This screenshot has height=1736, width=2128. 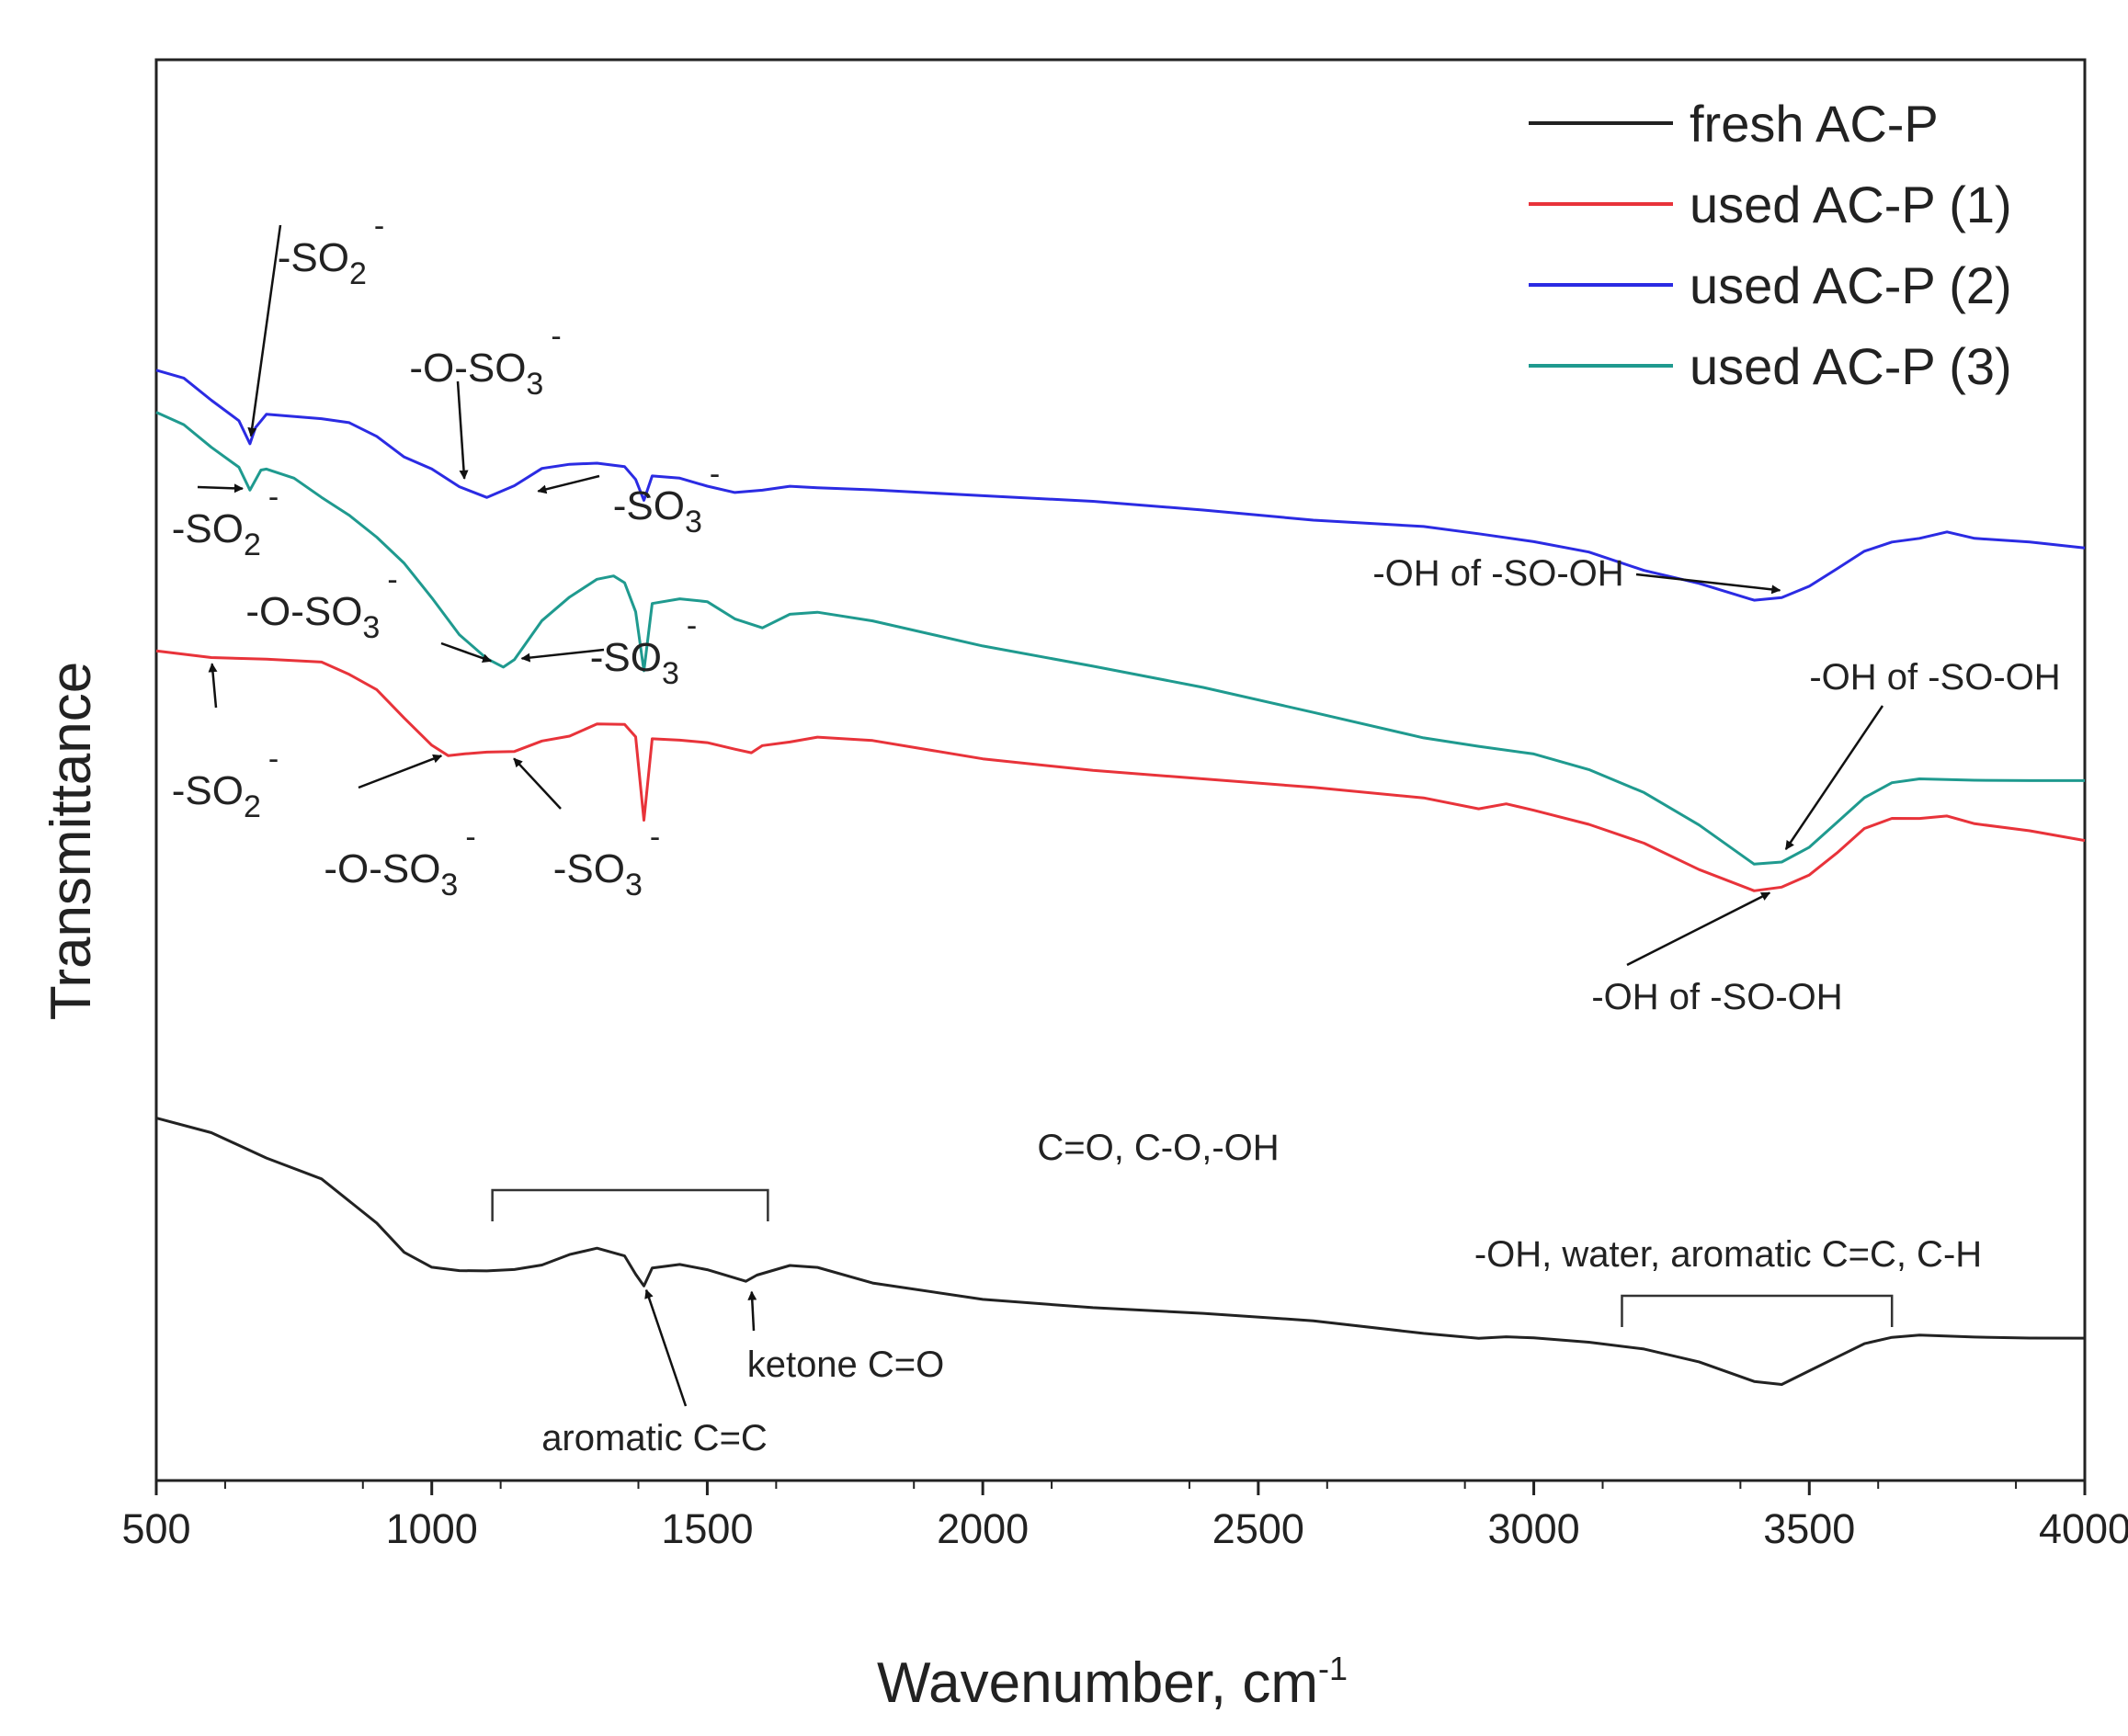 I want to click on annotation-label: aromatic C=C, so click(x=654, y=1438).